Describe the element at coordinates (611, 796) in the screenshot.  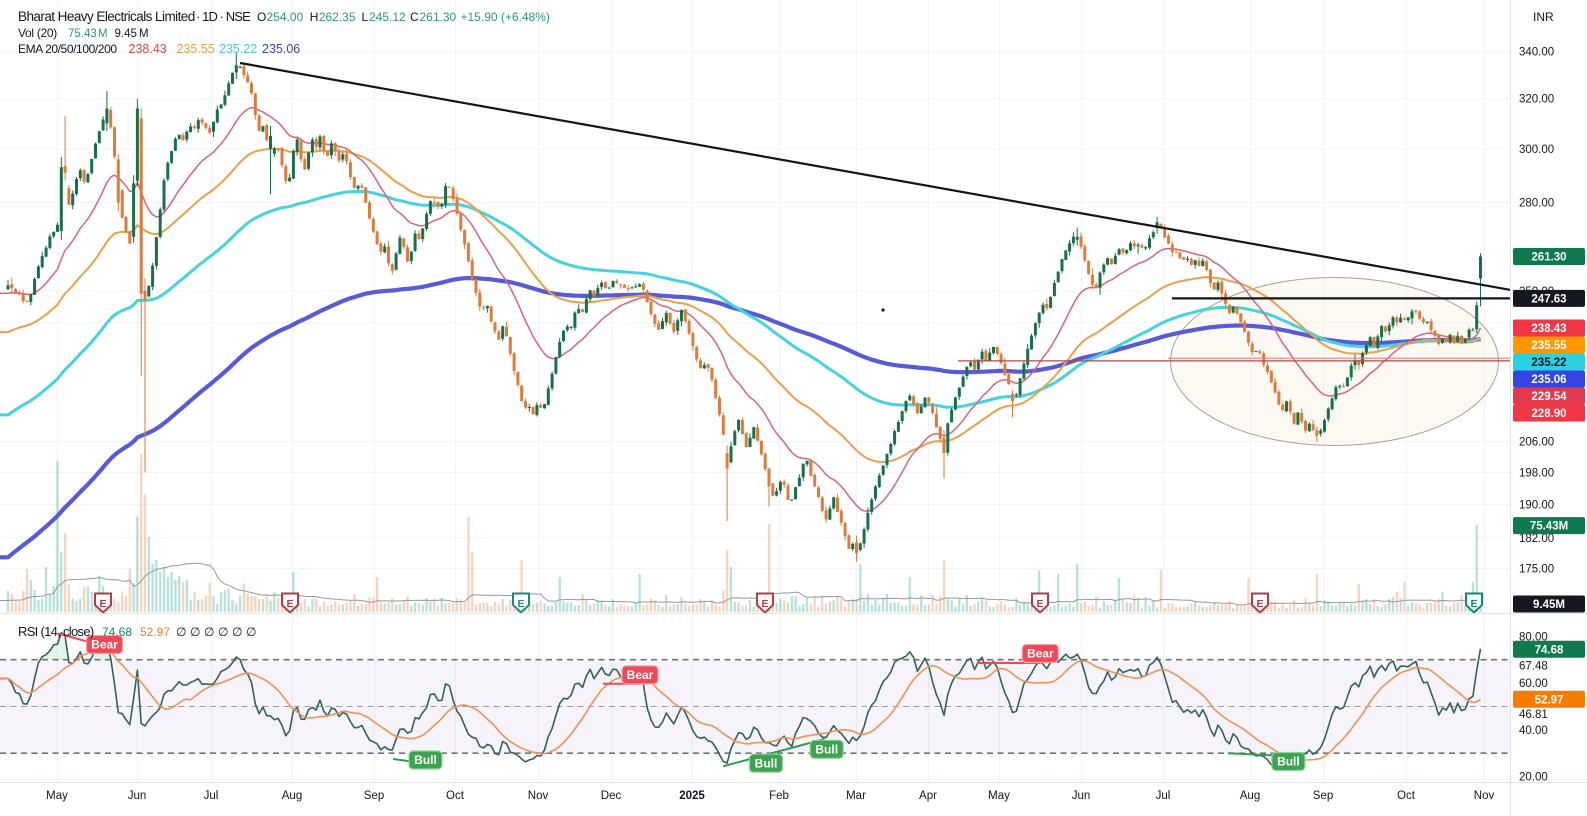
I see `svg-text: Dec` at that location.